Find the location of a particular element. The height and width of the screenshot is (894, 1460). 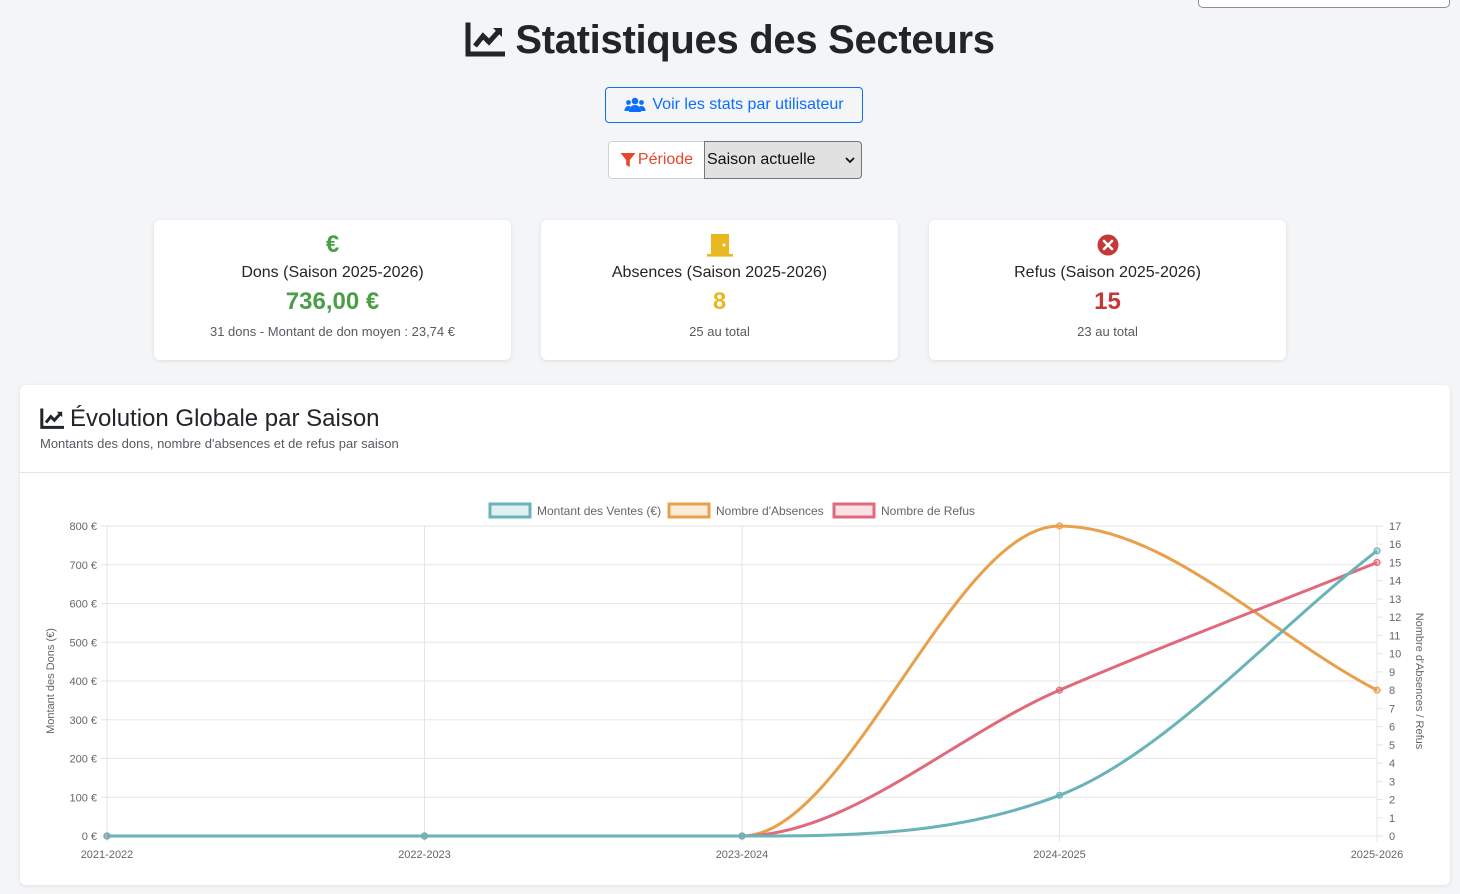

right-tick-label: 15 is located at coordinates (1395, 563).